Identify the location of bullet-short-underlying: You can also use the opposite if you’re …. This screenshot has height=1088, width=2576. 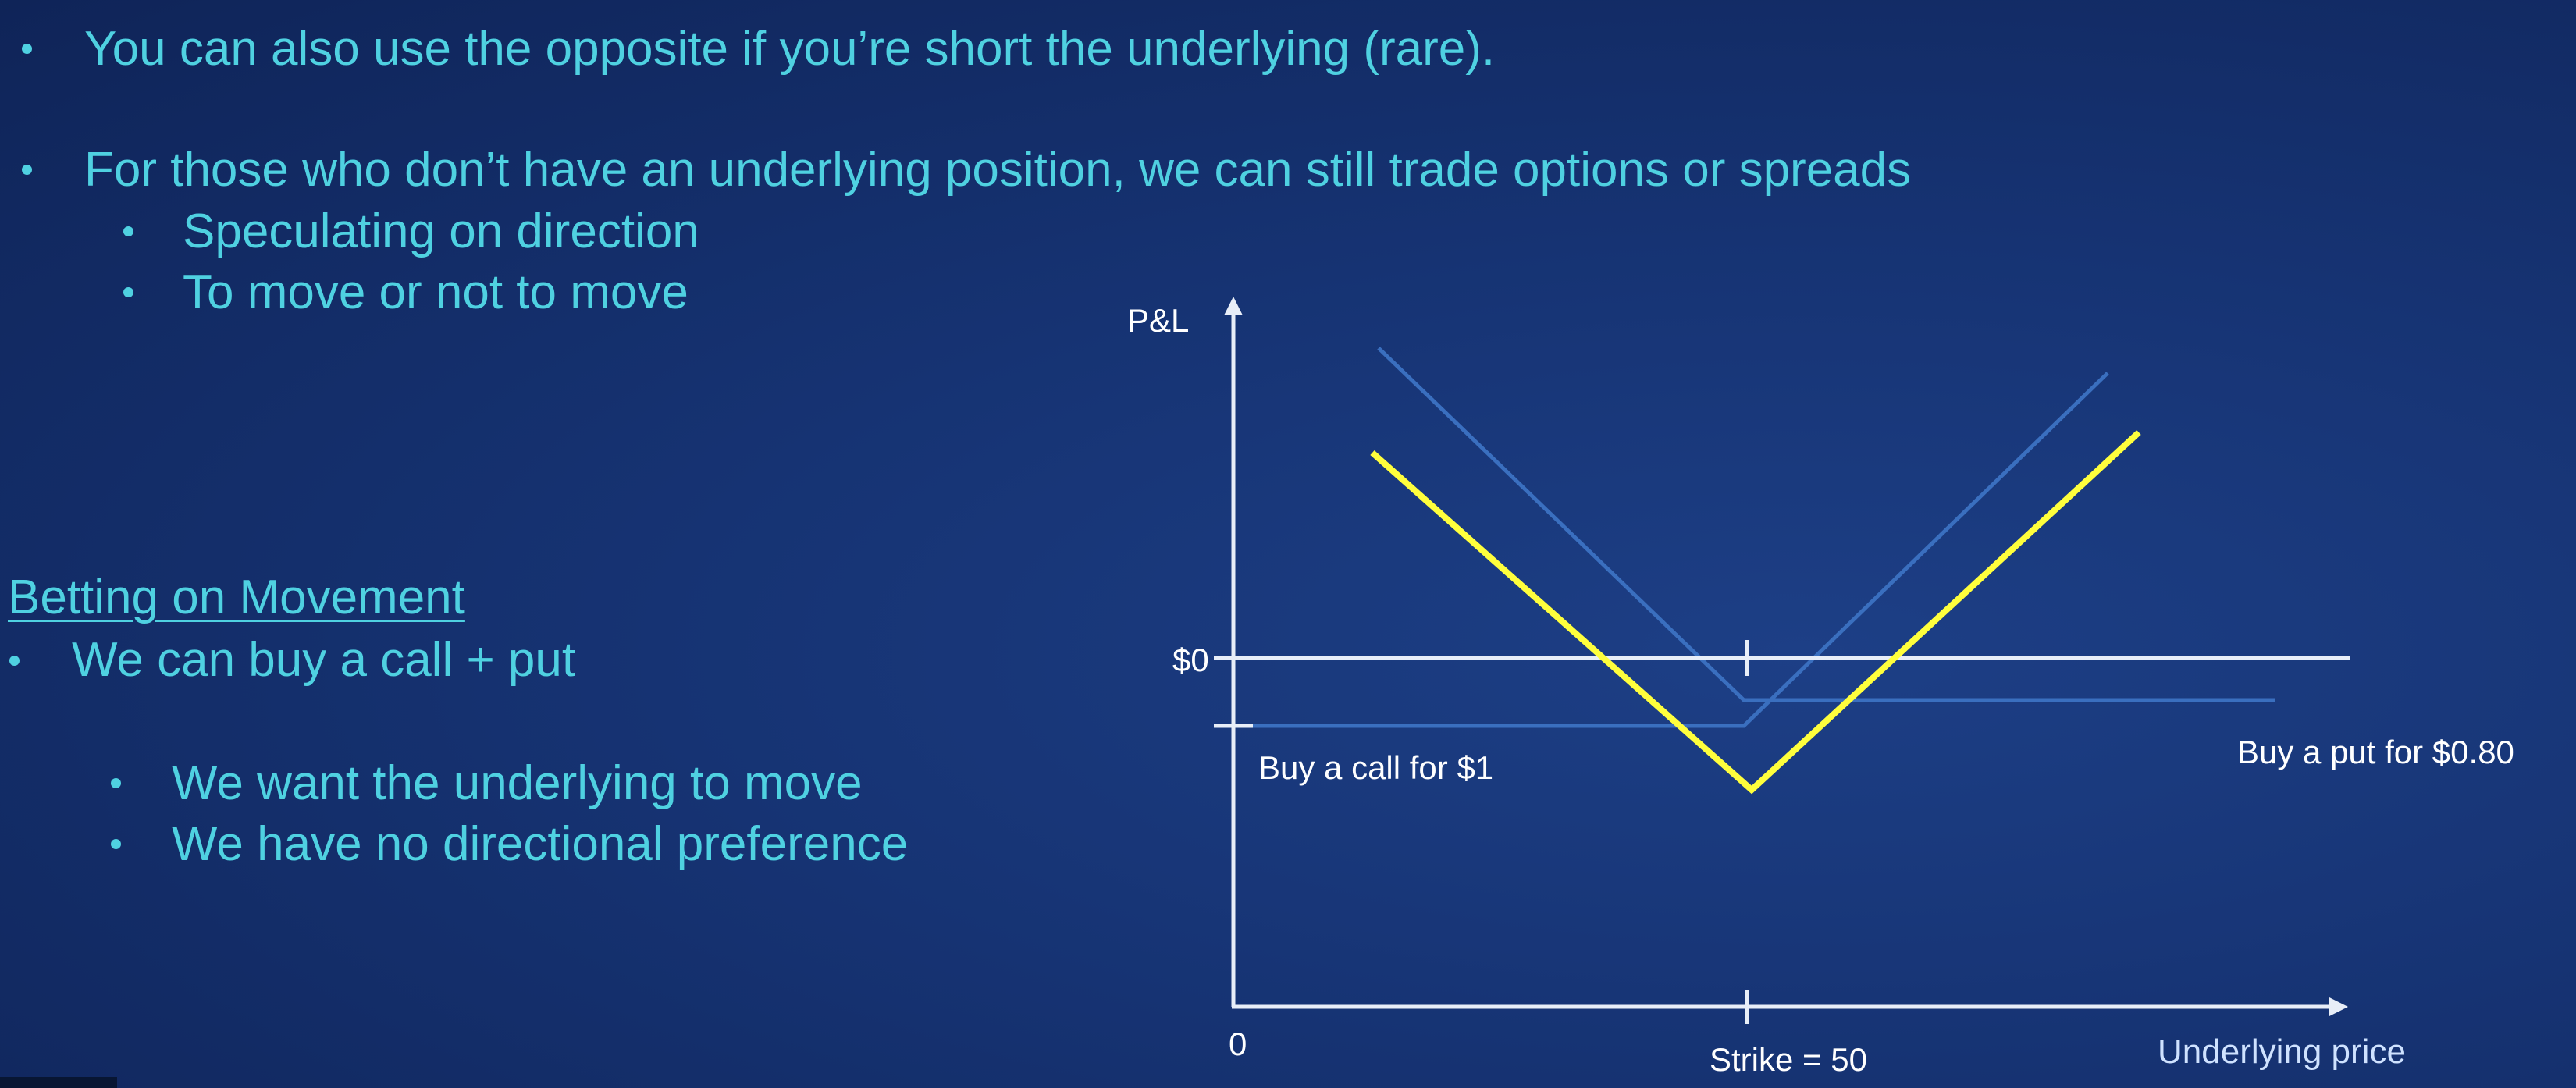
(790, 49).